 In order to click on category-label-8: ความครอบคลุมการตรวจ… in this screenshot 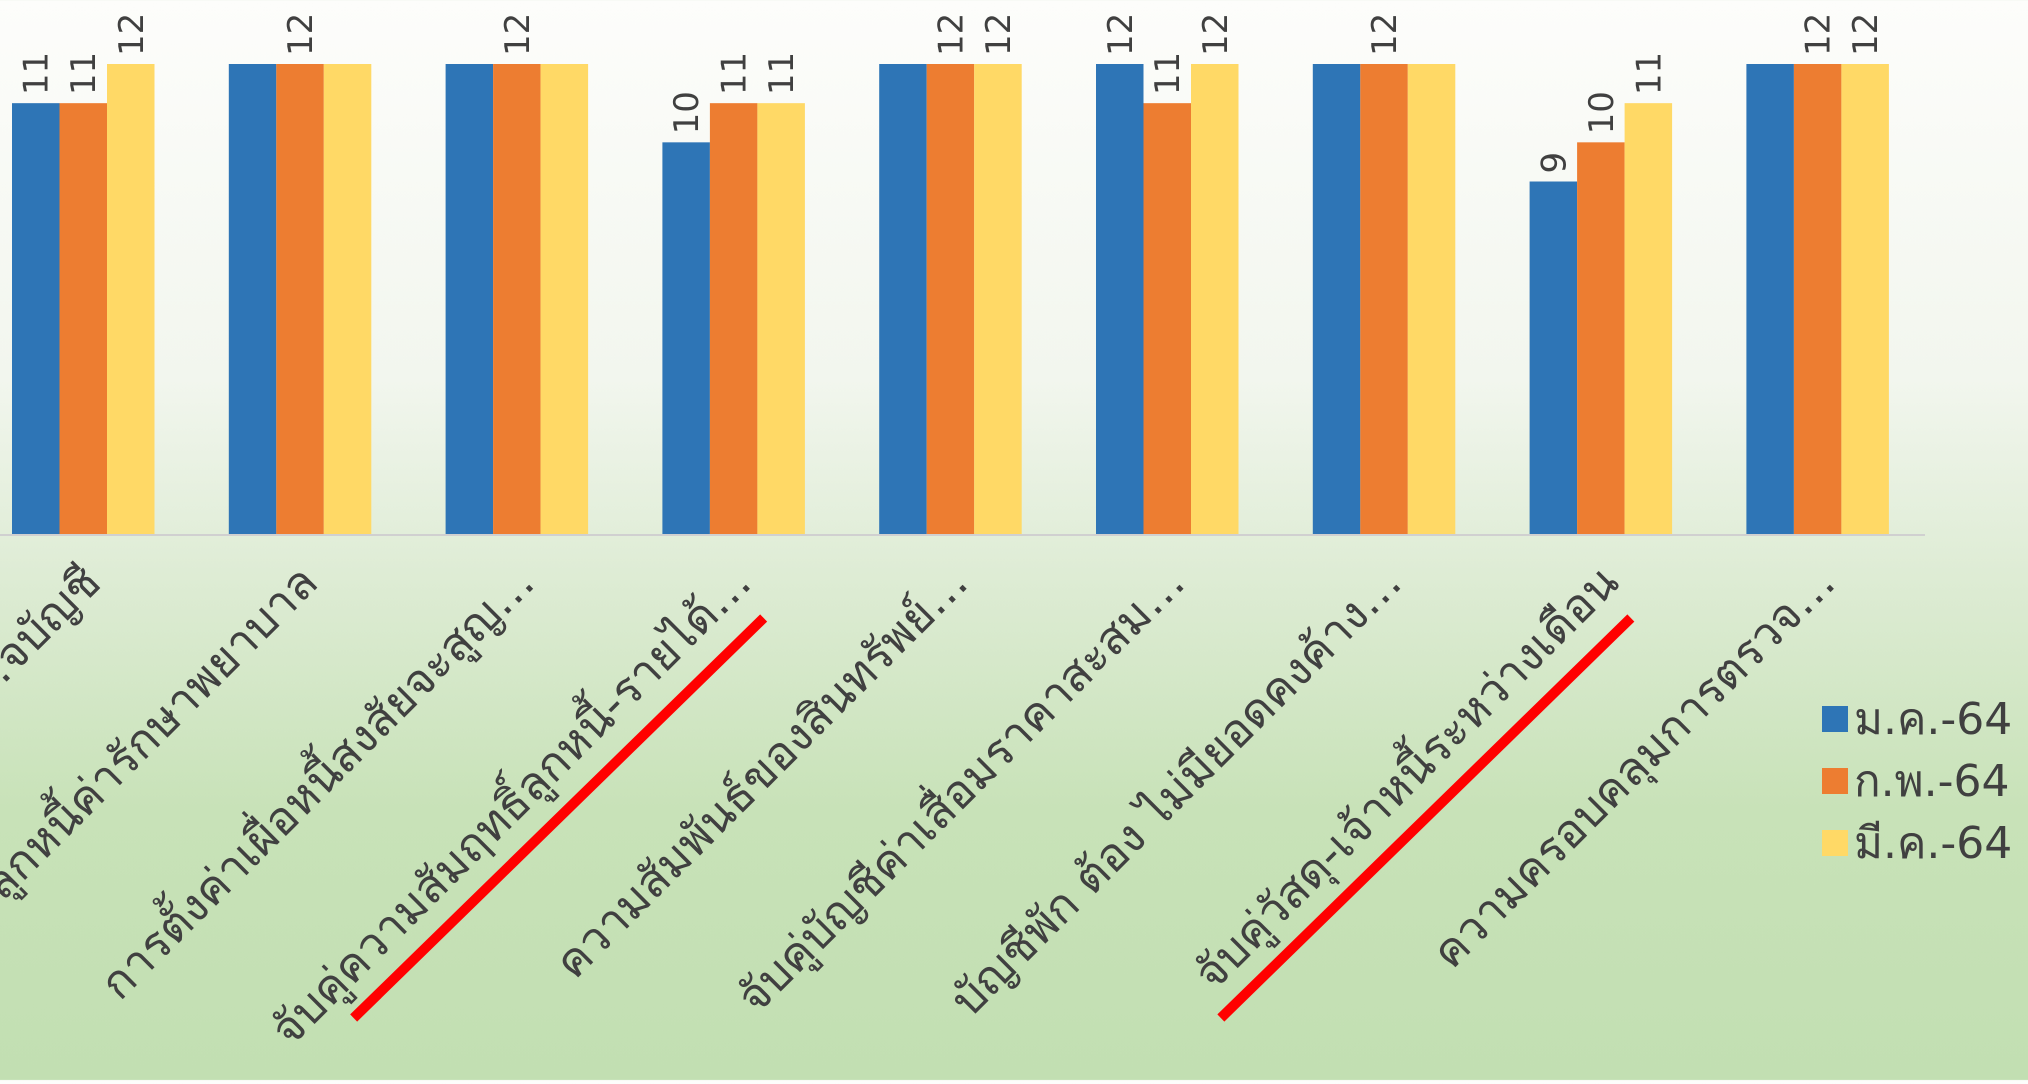, I will do `click(1634, 768)`.